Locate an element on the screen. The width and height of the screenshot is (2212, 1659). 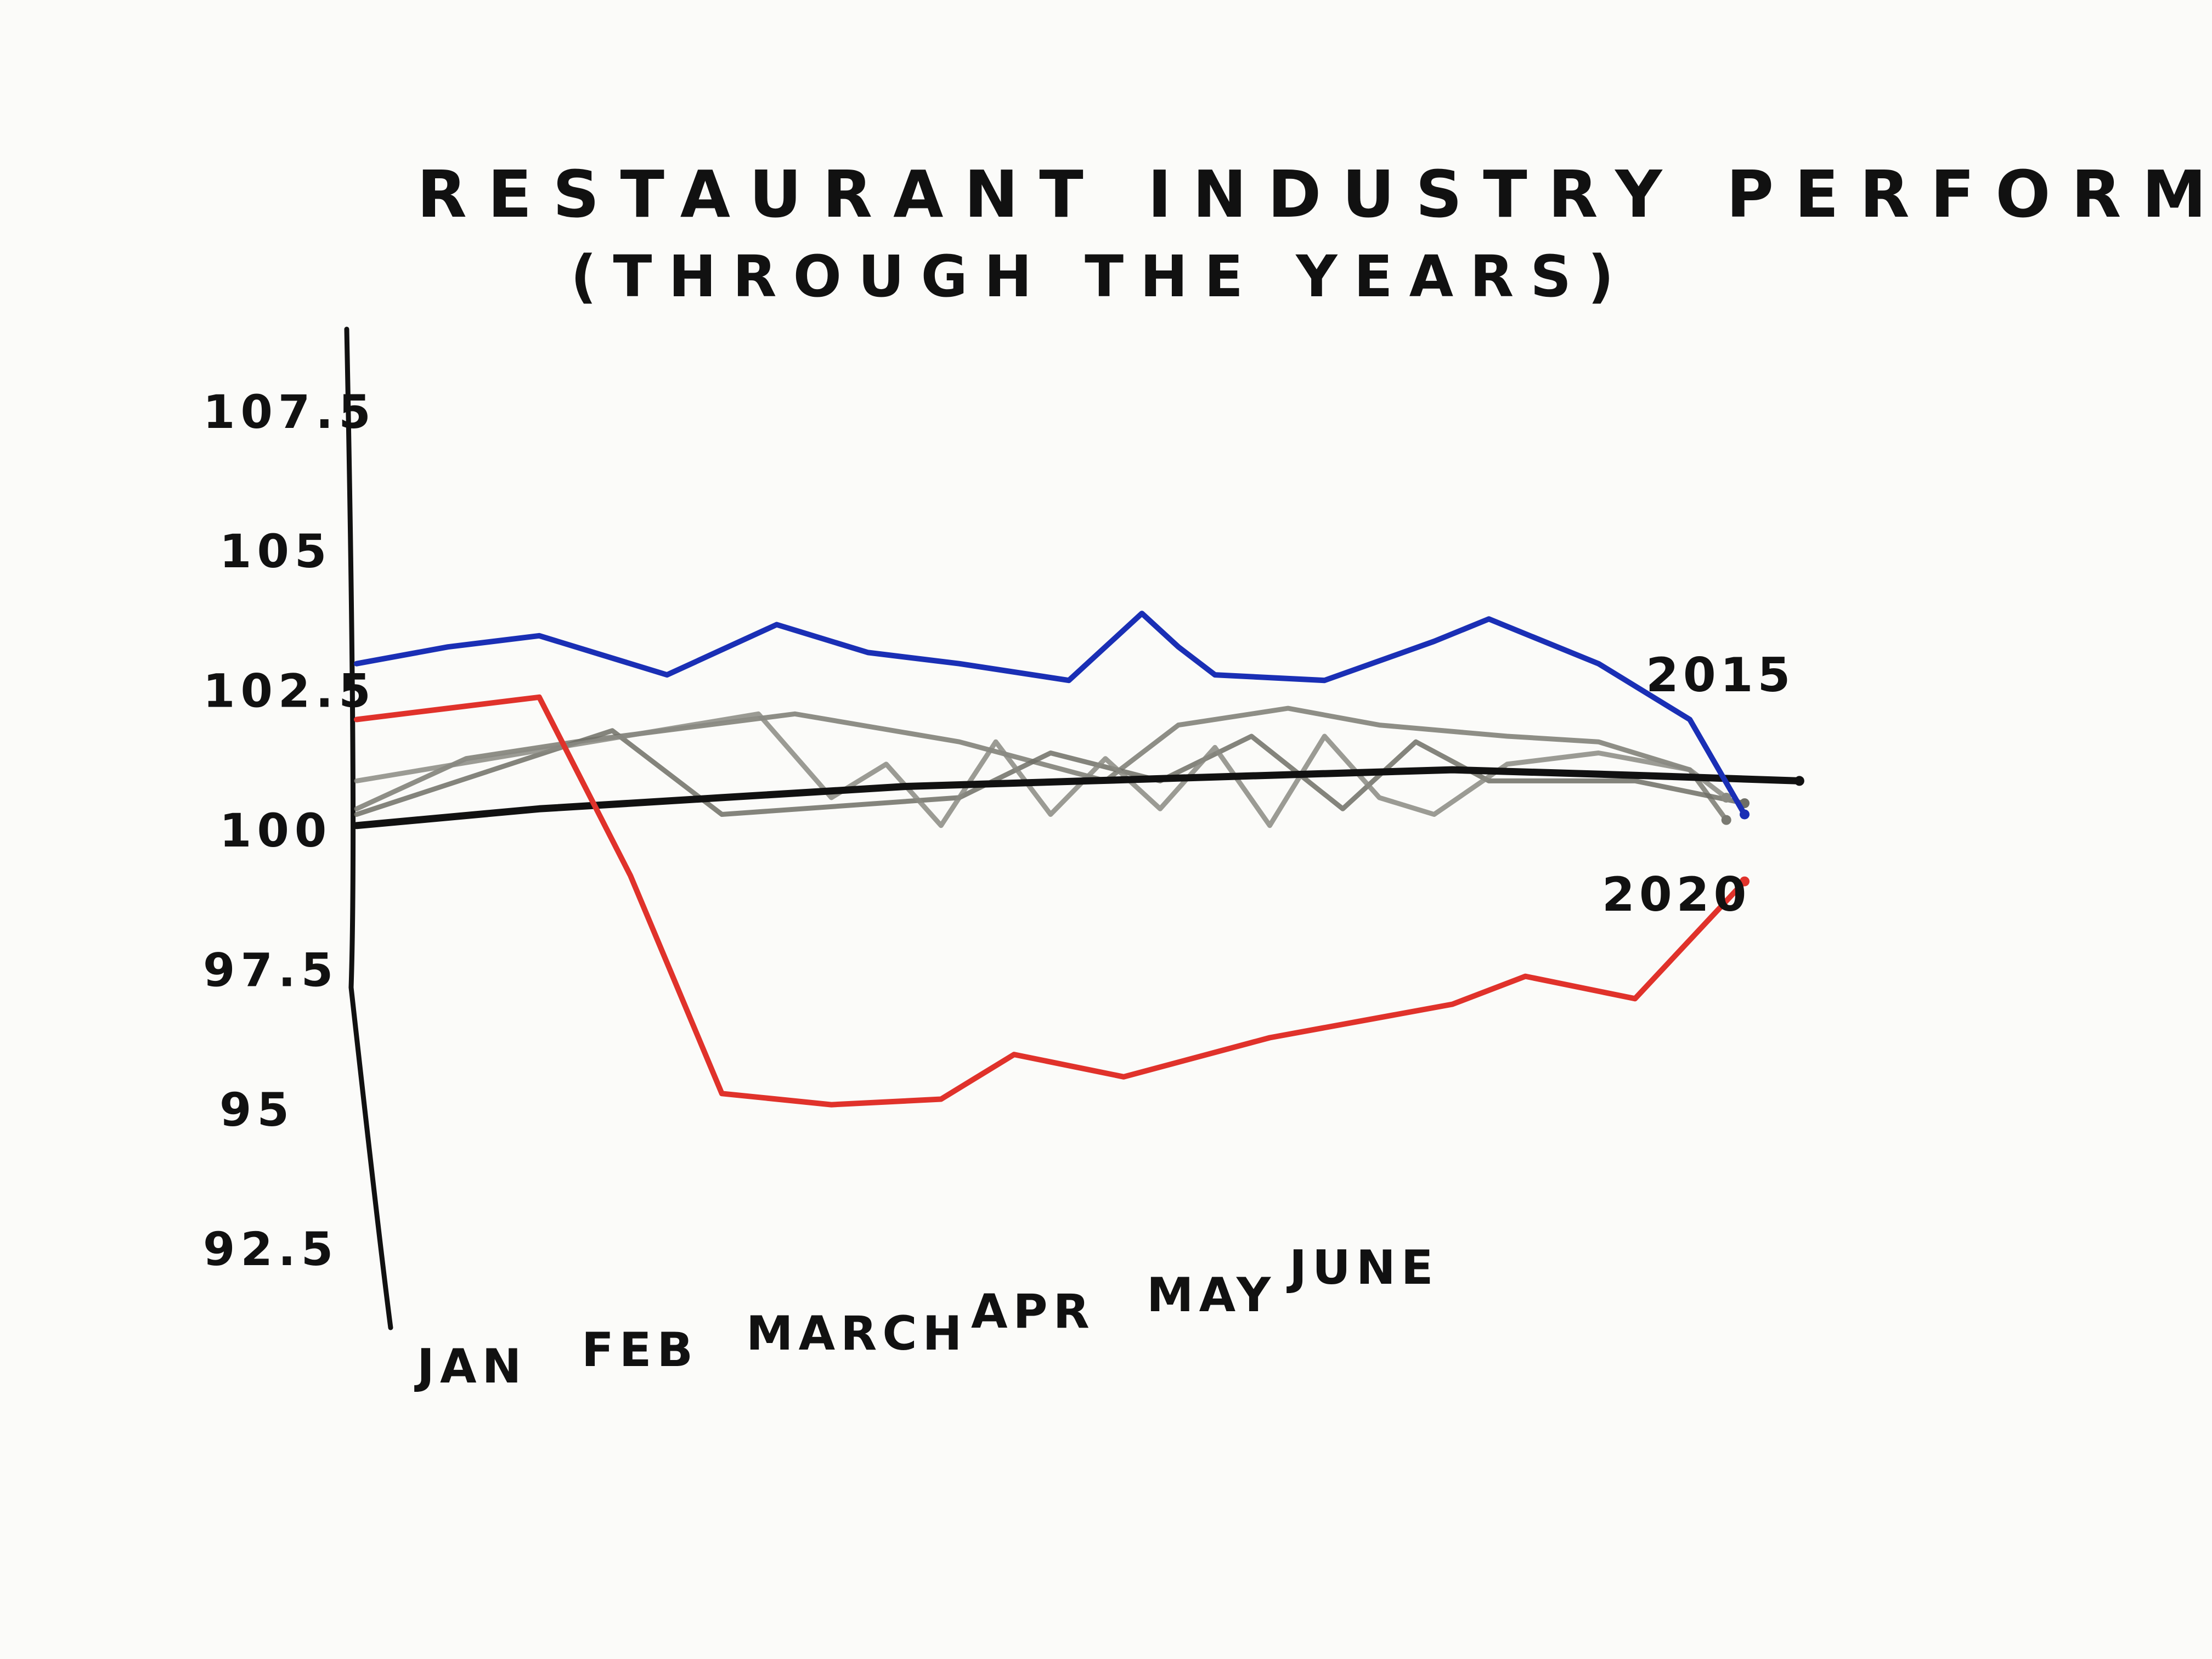
series-label-2020: 2020 is located at coordinates (1676, 895).